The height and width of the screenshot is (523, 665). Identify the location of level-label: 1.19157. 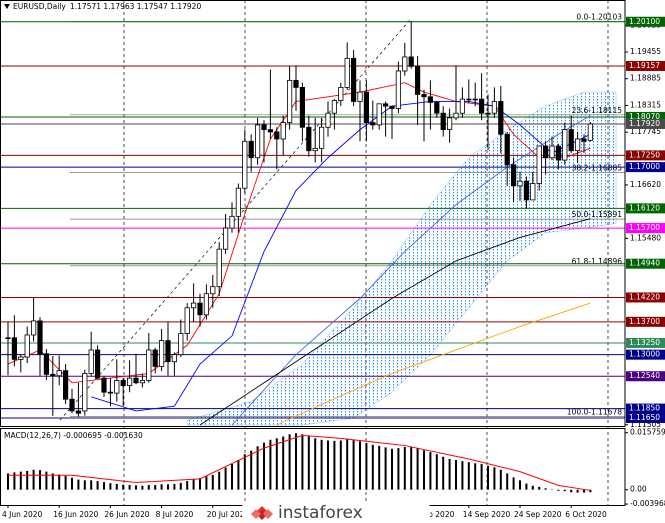
(644, 65).